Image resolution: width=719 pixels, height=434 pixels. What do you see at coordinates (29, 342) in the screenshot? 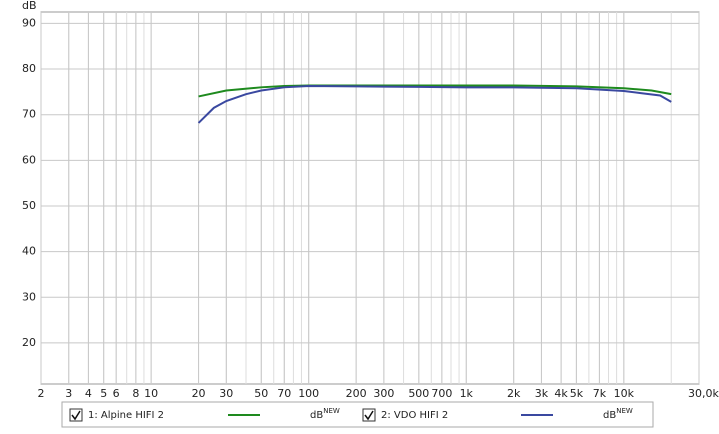
I see `y-tick-label: 20` at bounding box center [29, 342].